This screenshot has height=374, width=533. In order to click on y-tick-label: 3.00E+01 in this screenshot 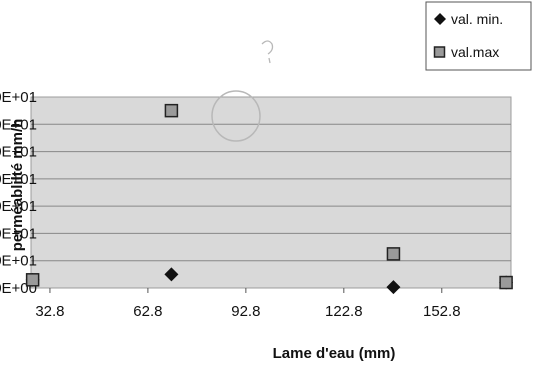, I will do `click(18, 206)`.